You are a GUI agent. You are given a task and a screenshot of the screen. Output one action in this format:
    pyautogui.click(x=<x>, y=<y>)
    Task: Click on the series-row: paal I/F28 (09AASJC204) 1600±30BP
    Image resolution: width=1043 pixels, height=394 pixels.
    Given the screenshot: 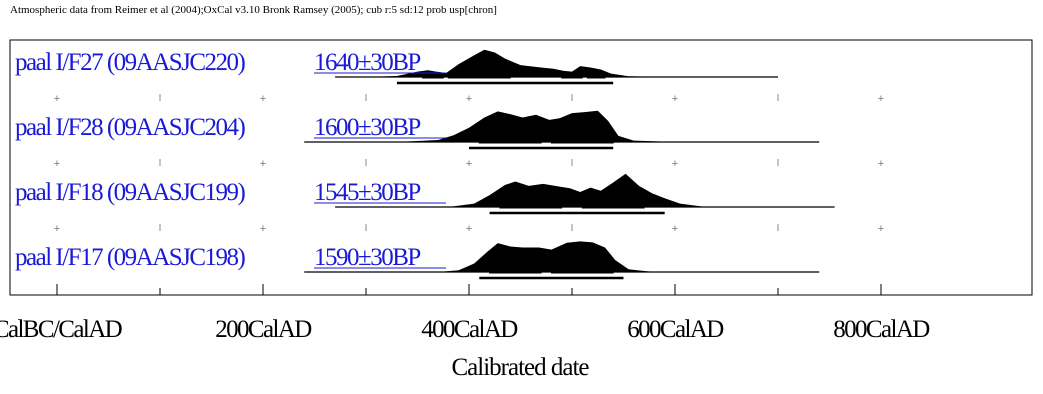 What is the action you would take?
    pyautogui.click(x=417, y=130)
    